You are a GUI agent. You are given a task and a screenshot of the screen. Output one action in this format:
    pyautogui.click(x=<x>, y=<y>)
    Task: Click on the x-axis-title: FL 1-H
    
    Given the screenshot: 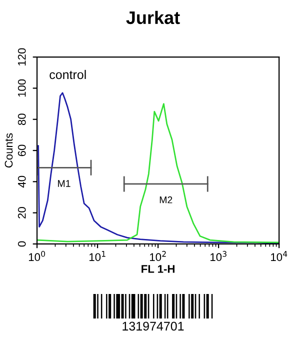 What is the action you would take?
    pyautogui.click(x=158, y=269)
    